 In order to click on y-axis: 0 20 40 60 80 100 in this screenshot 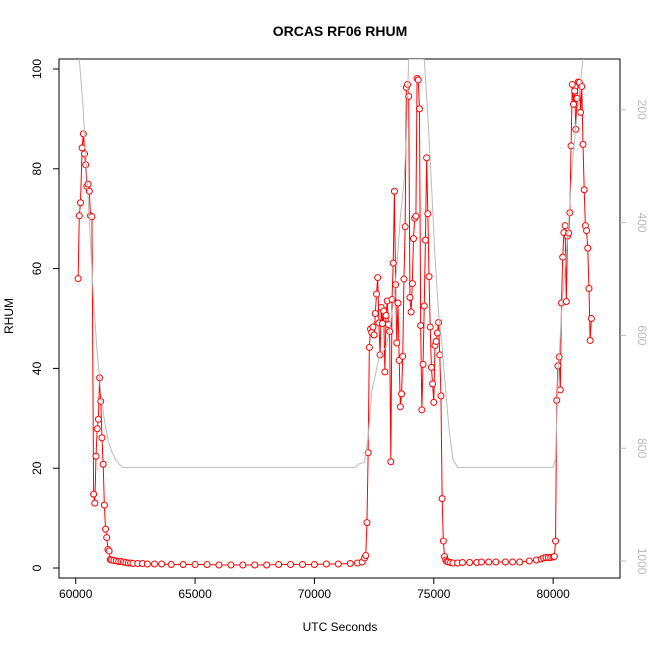, I will do `click(44, 315)`.